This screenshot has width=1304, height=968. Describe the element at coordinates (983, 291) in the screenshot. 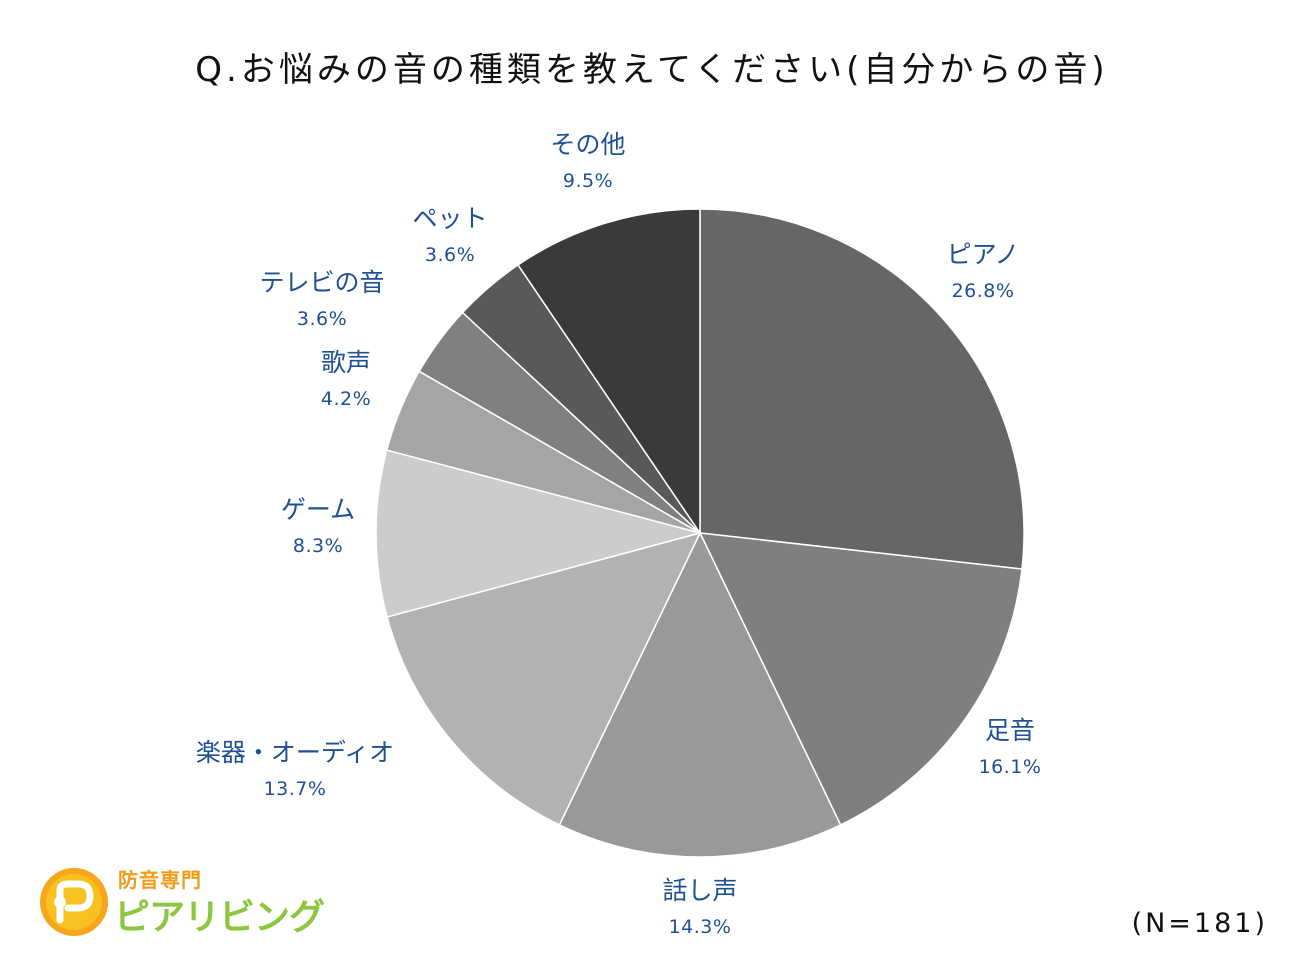

I see `slice-label-value: 26.8%` at that location.